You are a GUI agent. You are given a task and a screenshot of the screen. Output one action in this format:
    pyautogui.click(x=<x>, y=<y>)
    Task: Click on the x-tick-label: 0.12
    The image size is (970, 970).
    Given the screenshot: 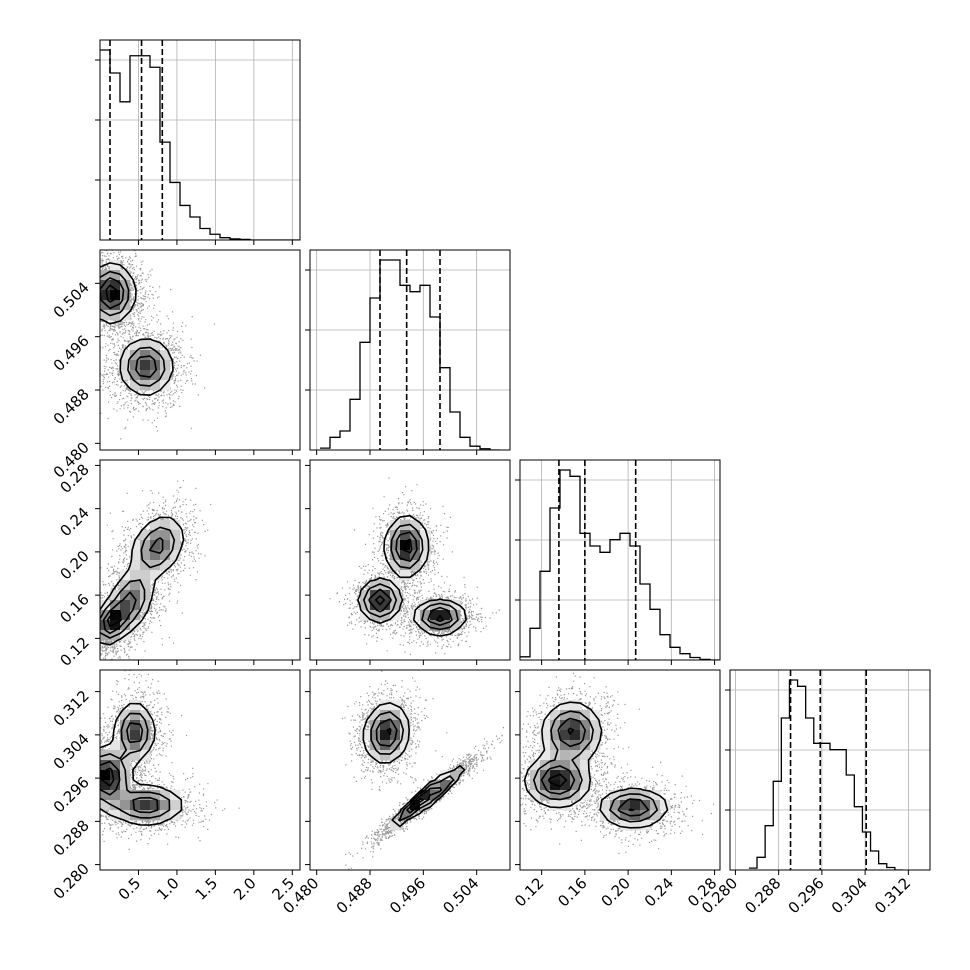 What is the action you would take?
    pyautogui.click(x=529, y=892)
    